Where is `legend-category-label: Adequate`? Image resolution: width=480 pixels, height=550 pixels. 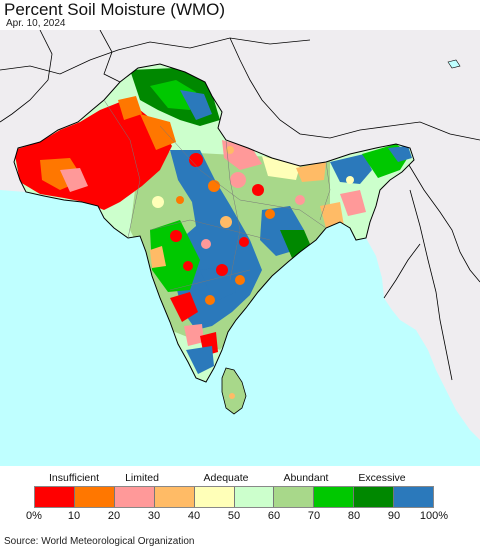
legend-category-label: Adequate is located at coordinates (226, 478).